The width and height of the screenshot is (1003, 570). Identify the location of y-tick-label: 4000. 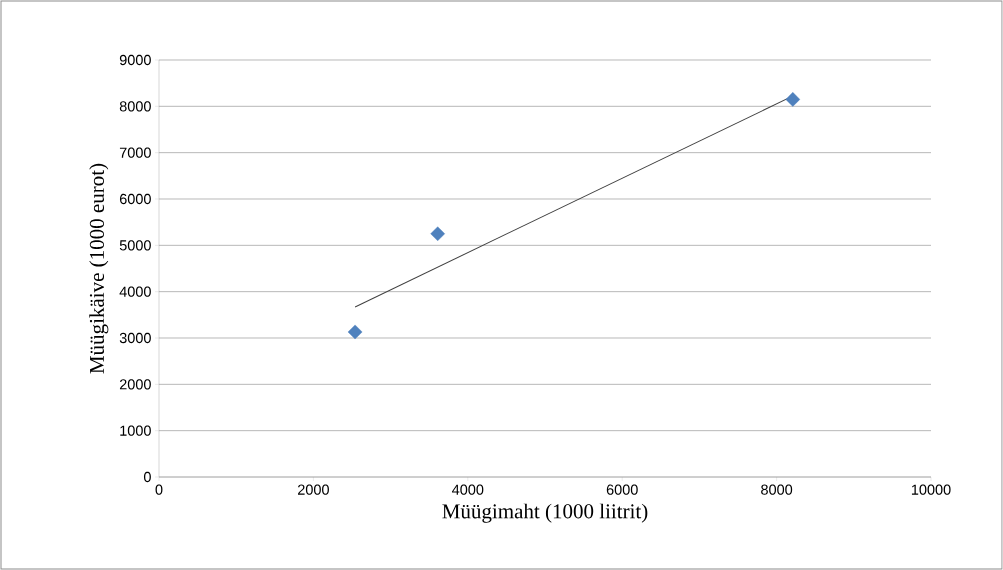
(135, 291).